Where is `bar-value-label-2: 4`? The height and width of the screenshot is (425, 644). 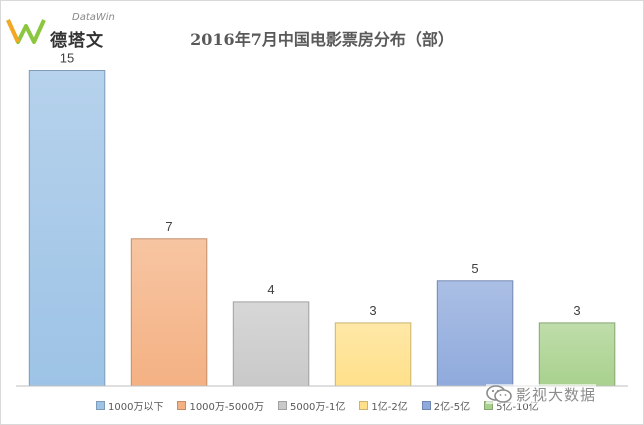 bar-value-label-2: 4 is located at coordinates (270, 289).